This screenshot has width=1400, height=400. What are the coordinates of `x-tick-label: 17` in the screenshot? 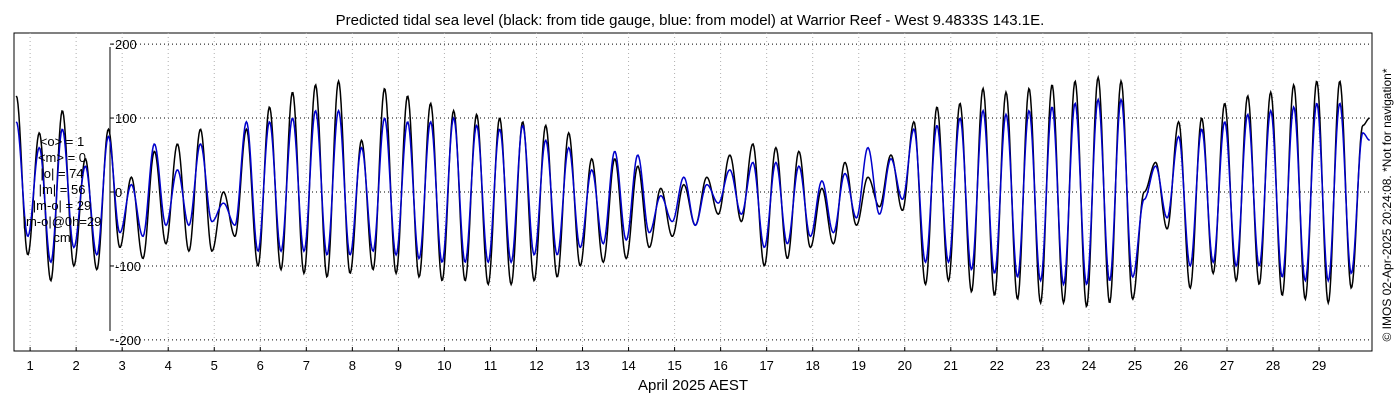 It's located at (766, 365).